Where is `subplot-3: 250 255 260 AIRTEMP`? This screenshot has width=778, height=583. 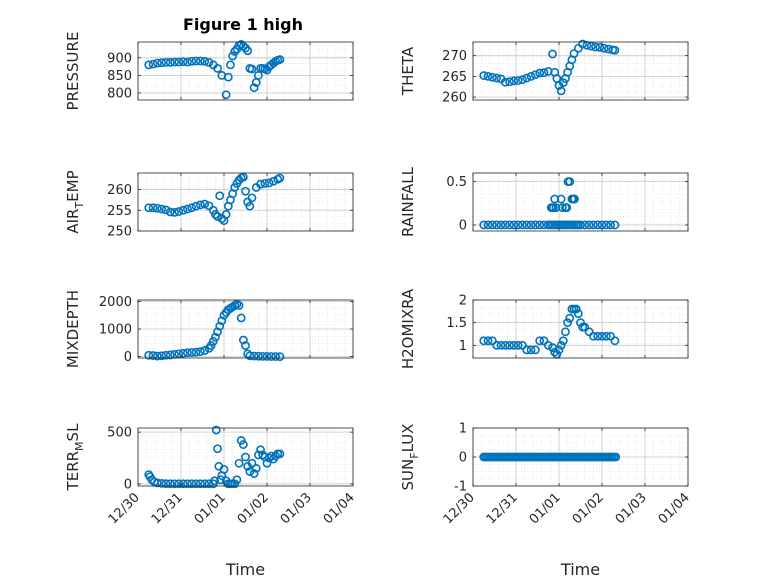 subplot-3: 250 255 260 AIRTEMP is located at coordinates (209, 205).